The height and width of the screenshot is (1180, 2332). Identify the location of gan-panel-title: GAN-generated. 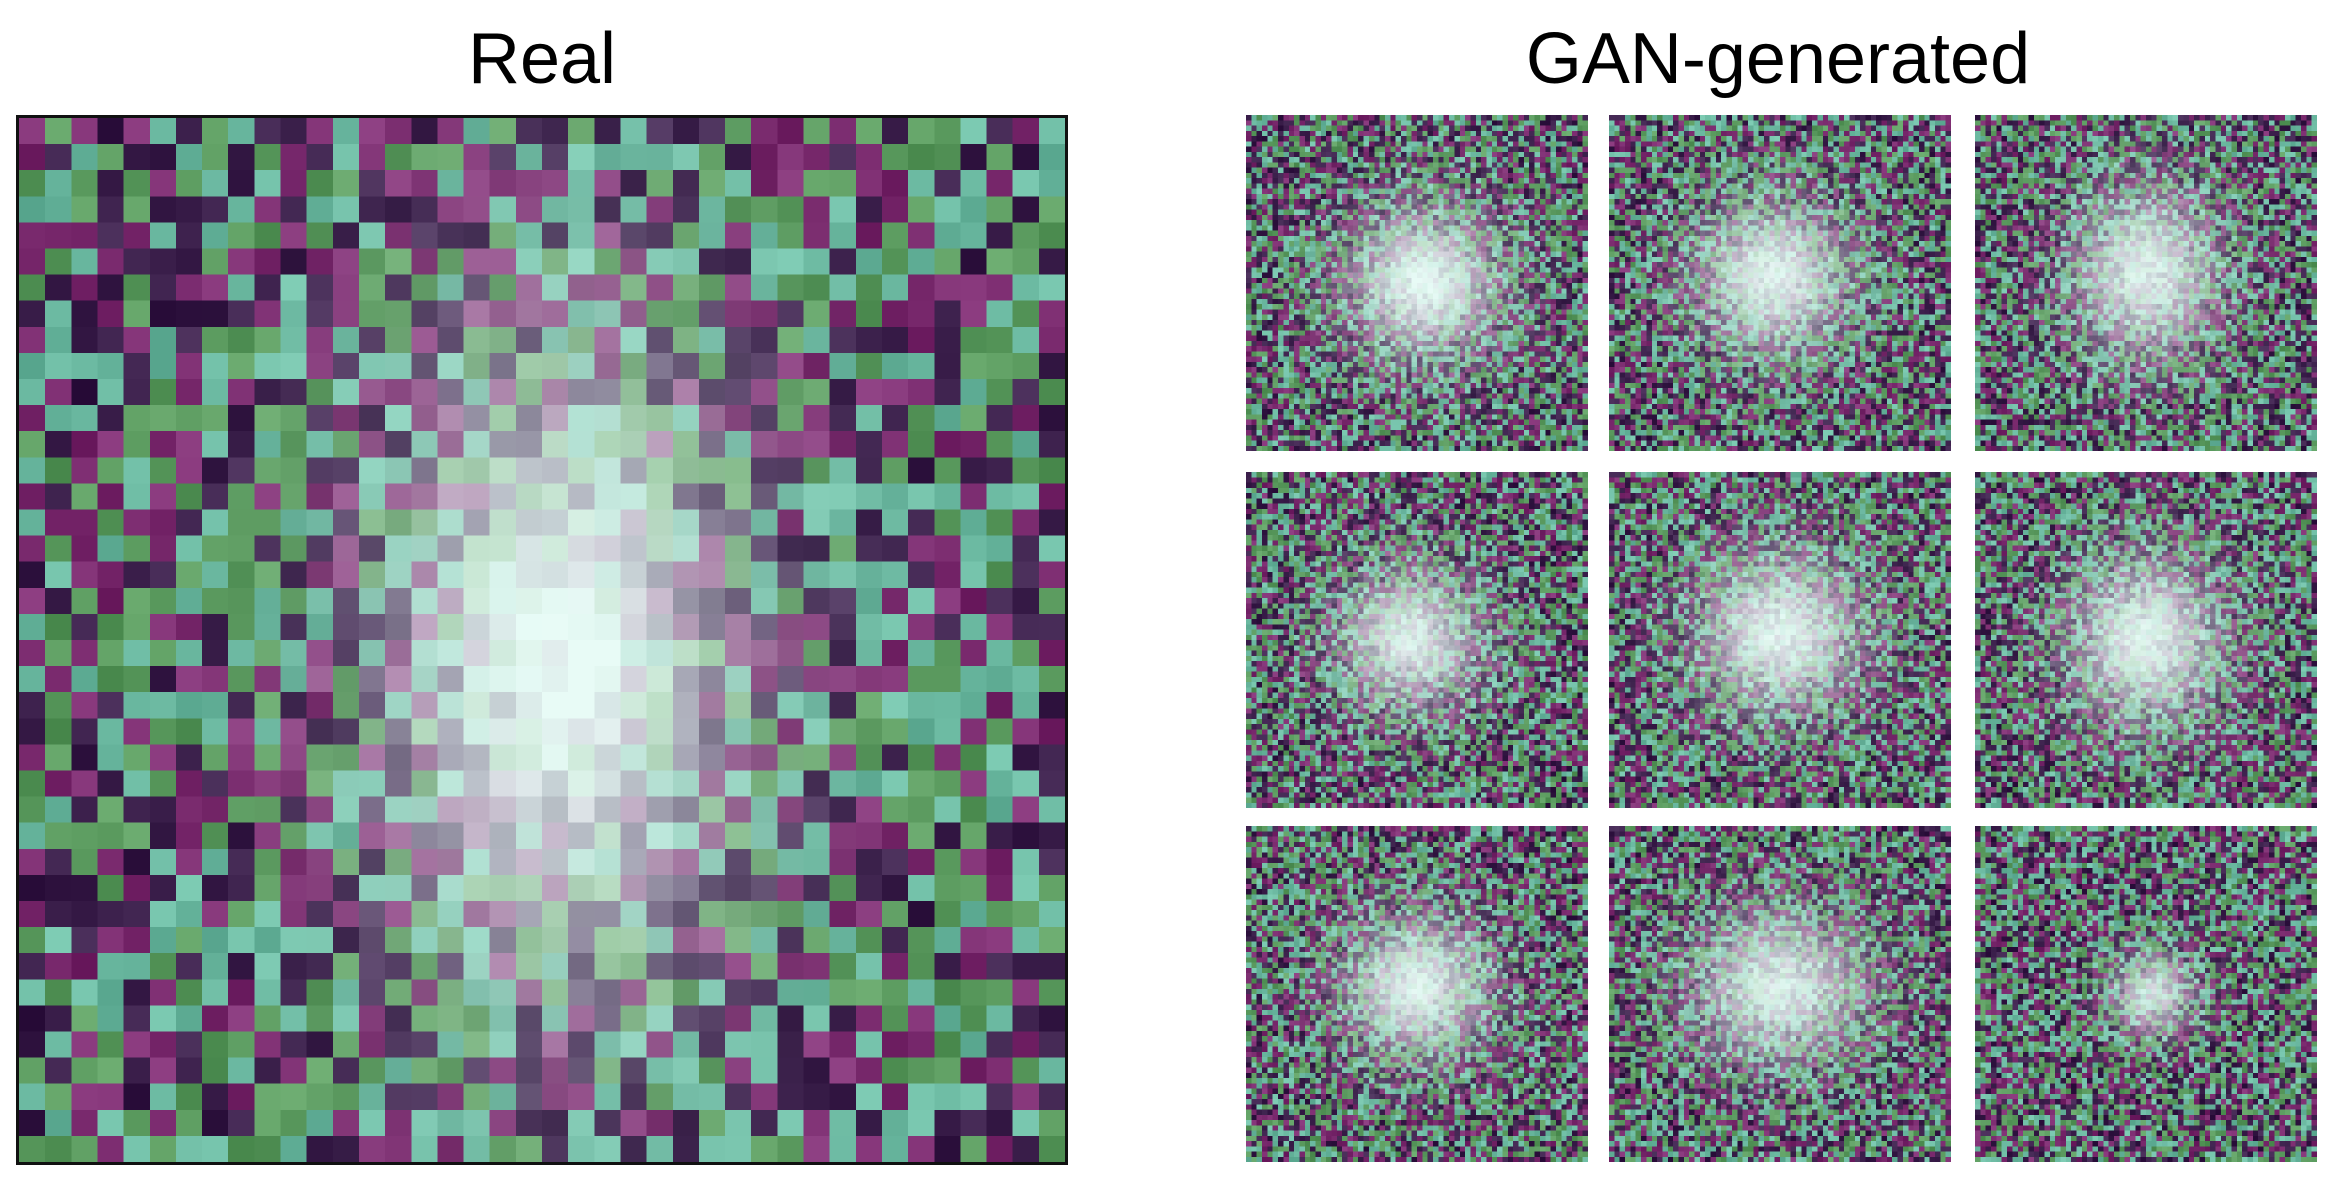
(1778, 59).